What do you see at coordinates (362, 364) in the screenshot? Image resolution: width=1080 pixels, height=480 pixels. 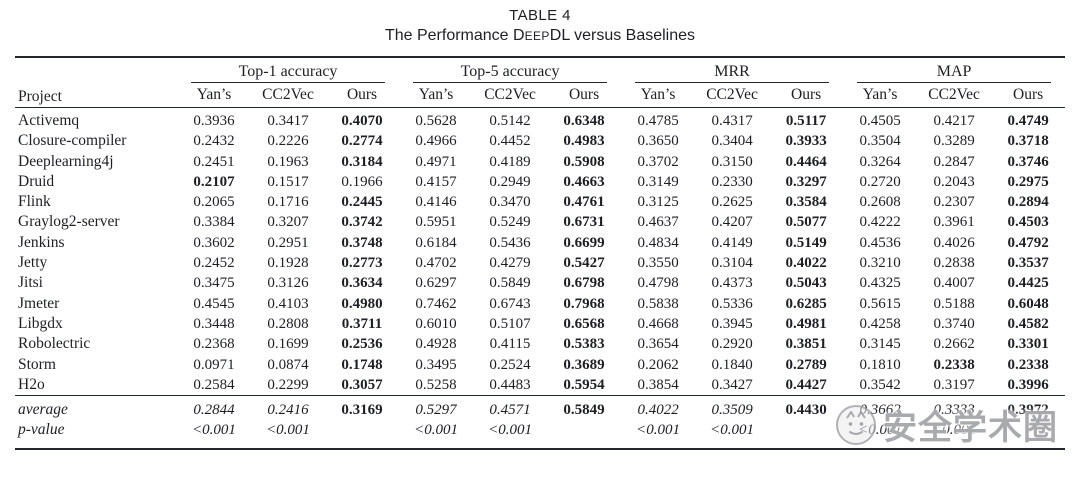 I see `value-cell: 0.1748` at bounding box center [362, 364].